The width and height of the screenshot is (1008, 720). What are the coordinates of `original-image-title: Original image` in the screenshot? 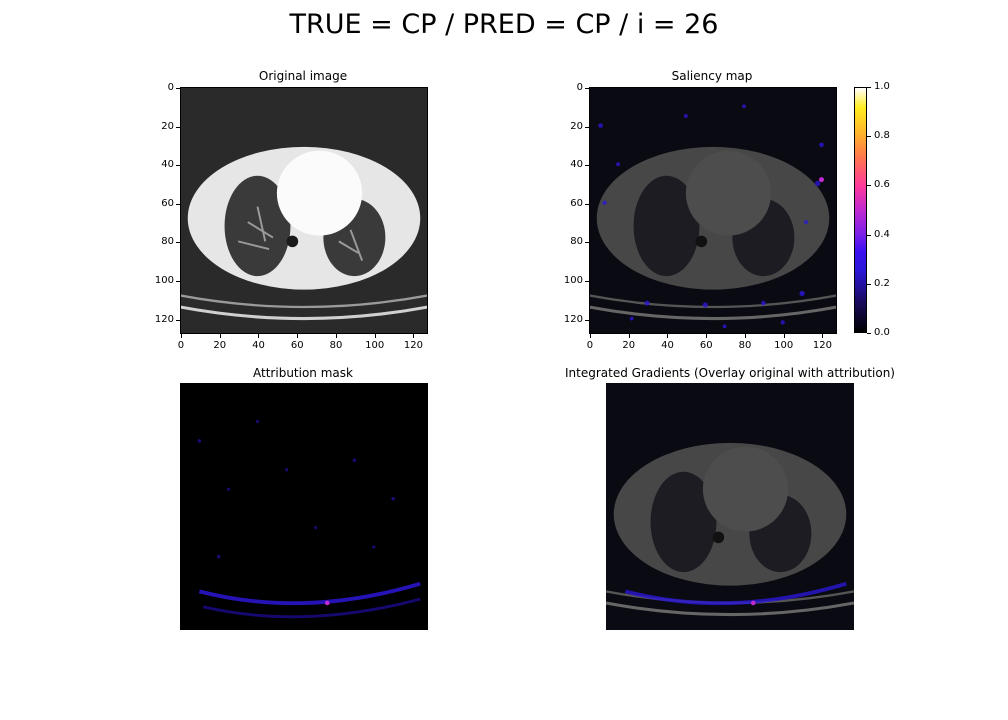 It's located at (303, 76).